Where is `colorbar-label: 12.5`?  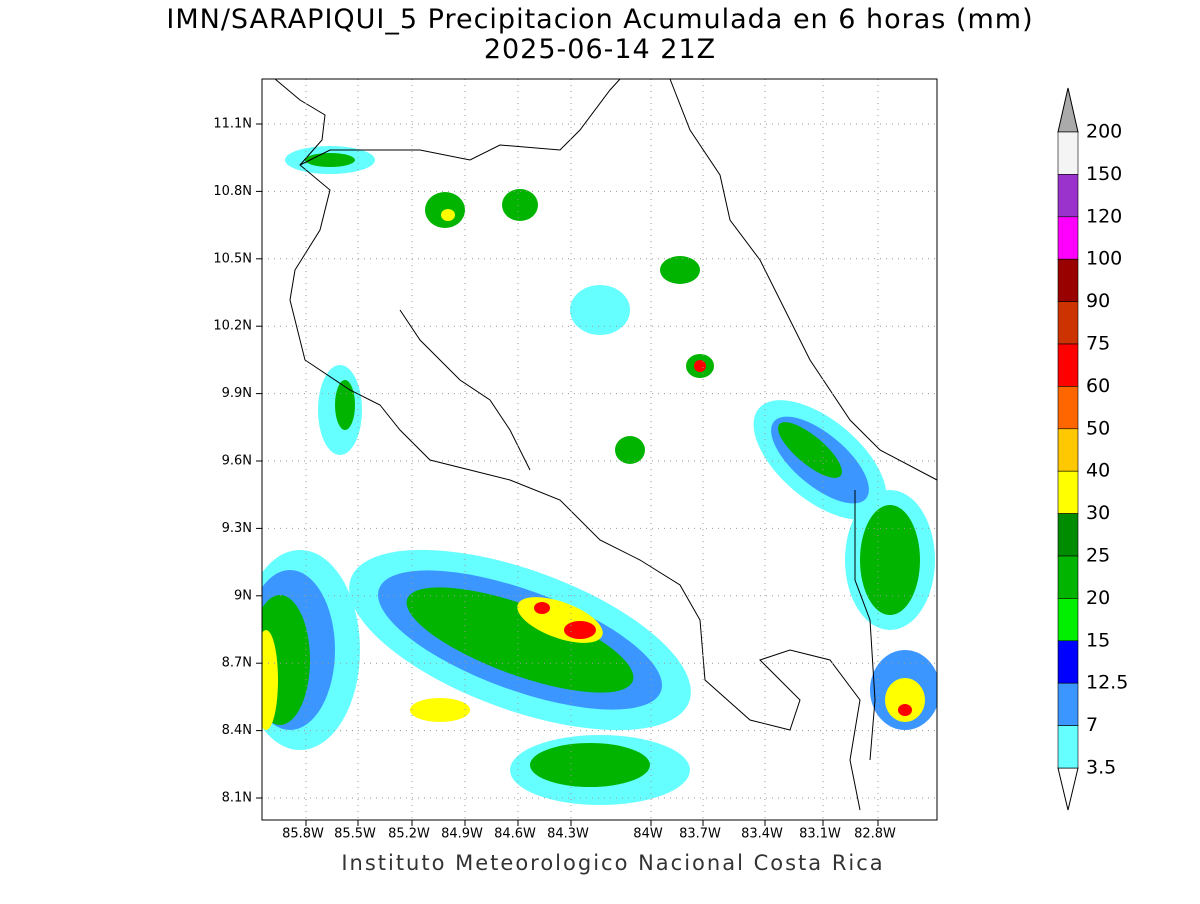
colorbar-label: 12.5 is located at coordinates (1107, 683).